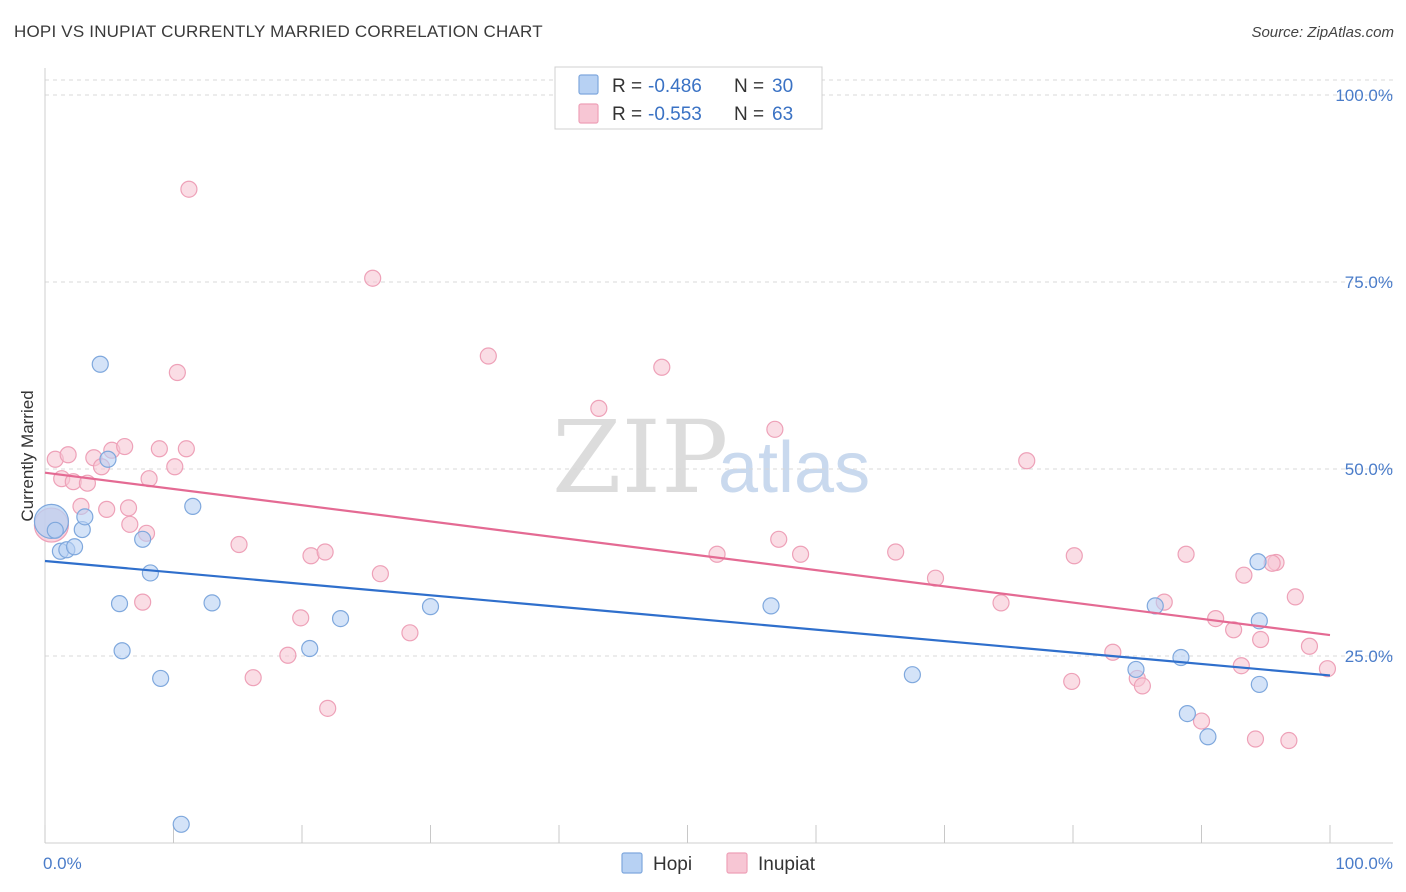 Image resolution: width=1406 pixels, height=892 pixels. I want to click on source-credit: Source: ZipAtlas.com, so click(1322, 32).